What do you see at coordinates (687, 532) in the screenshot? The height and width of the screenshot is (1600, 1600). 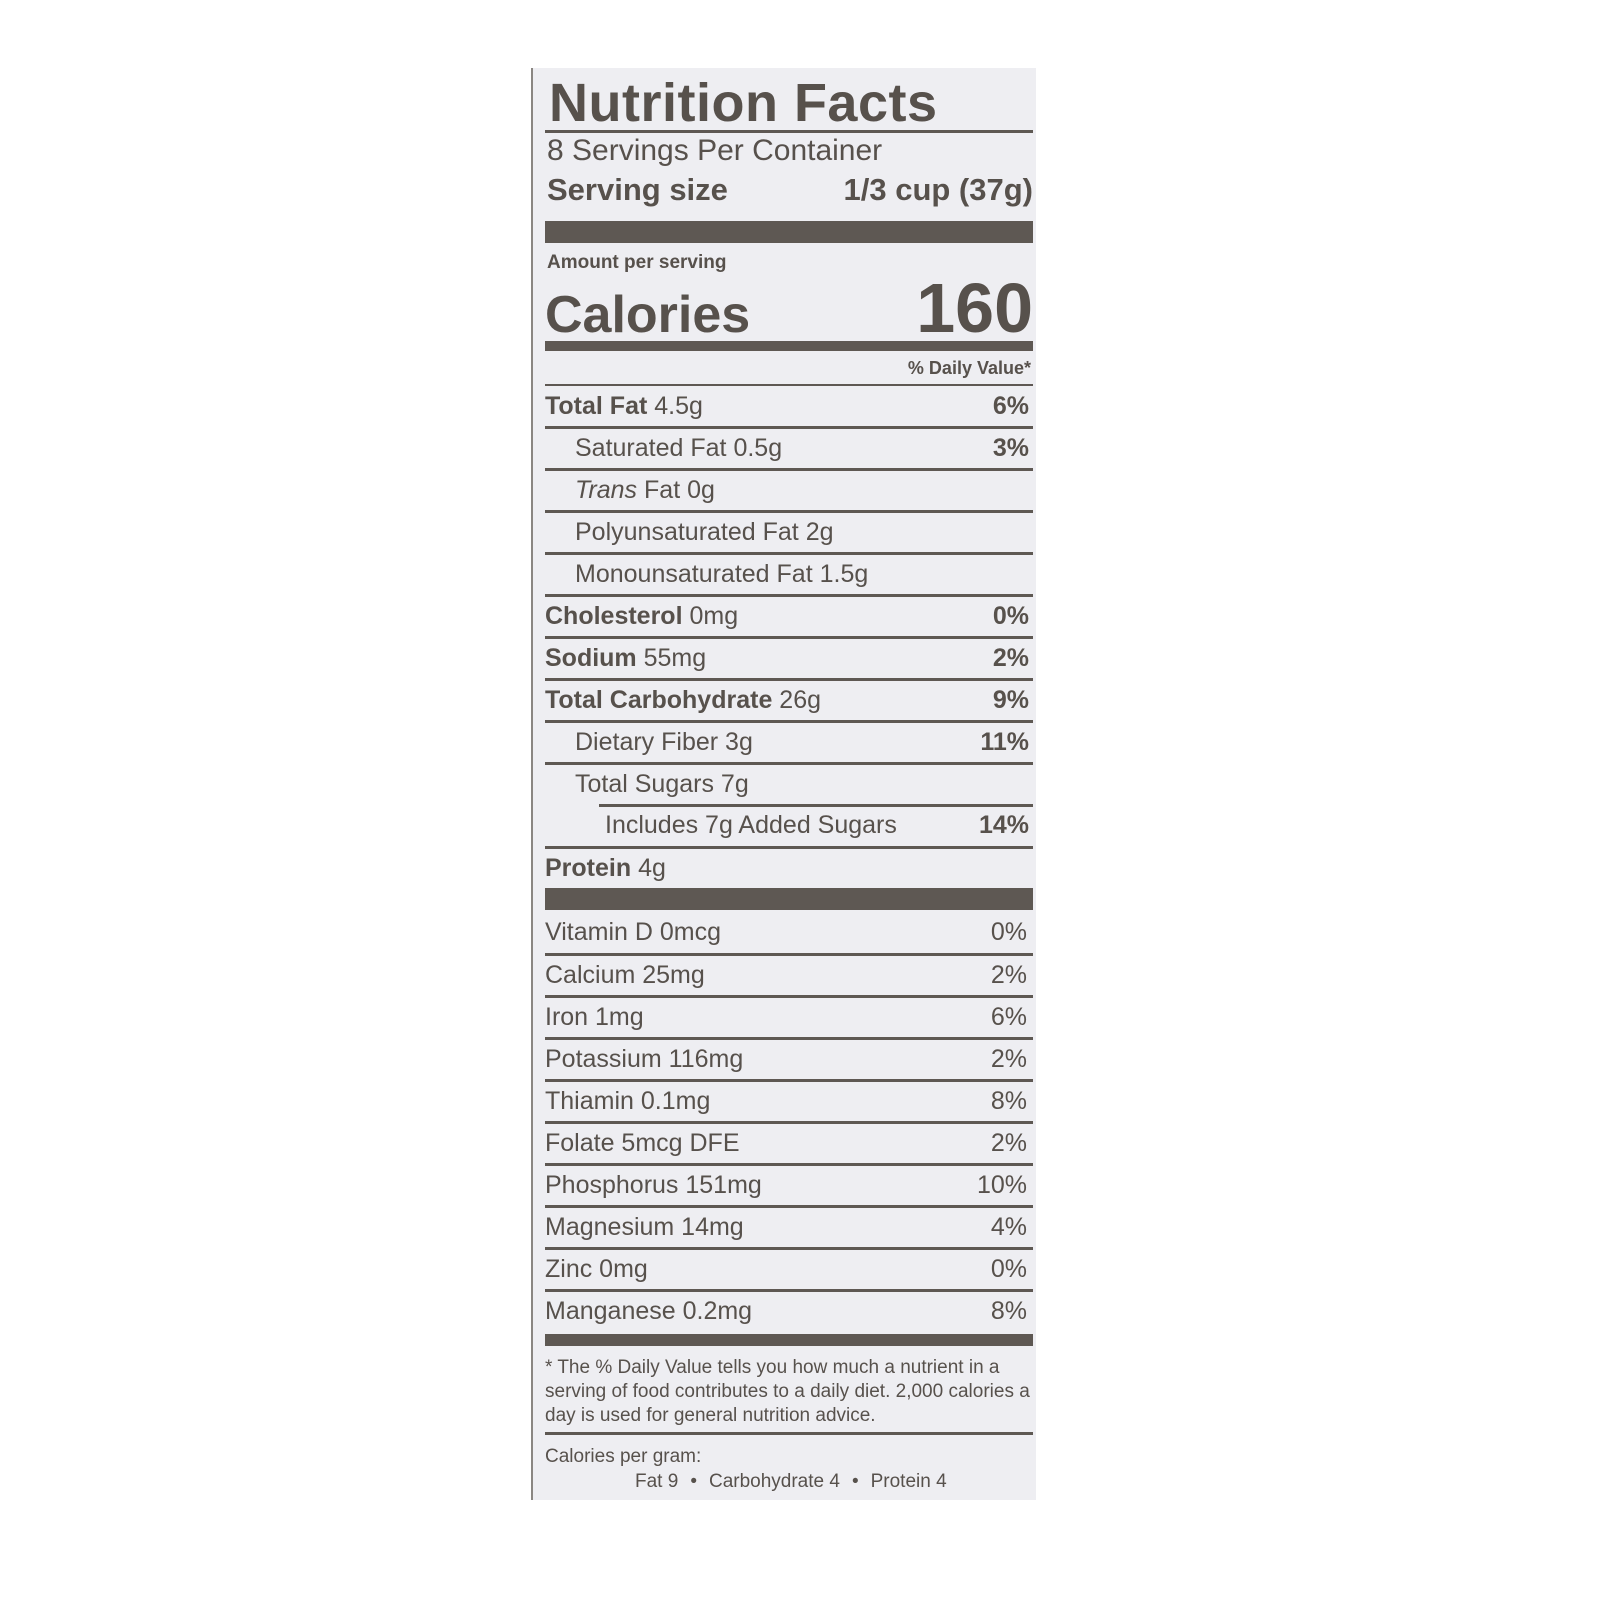 I see `nutrient-label: Polyunsaturated Fat` at bounding box center [687, 532].